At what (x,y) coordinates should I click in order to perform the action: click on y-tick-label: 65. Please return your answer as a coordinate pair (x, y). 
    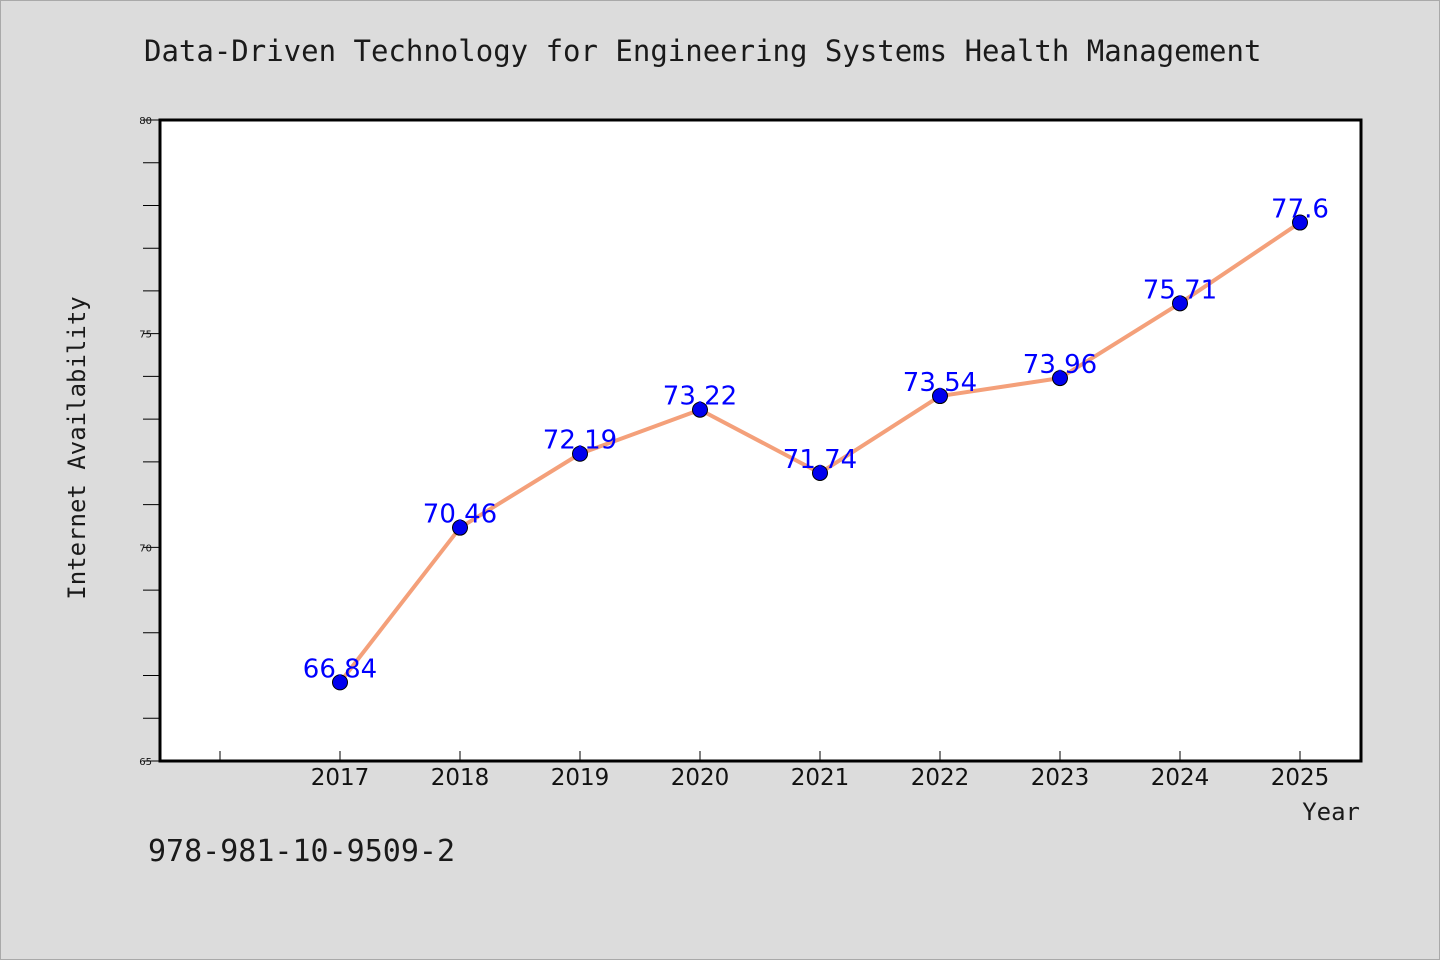
    Looking at the image, I should click on (145, 762).